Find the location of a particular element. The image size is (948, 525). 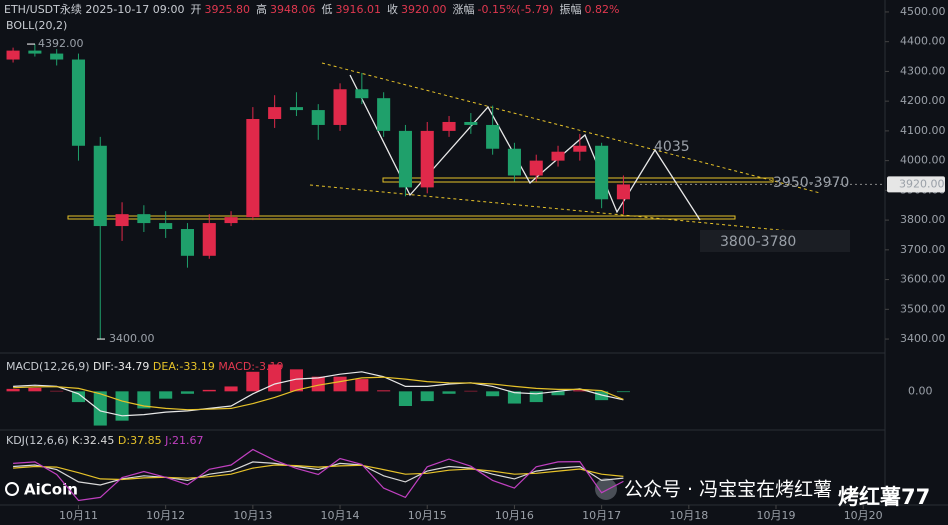

low-label: 3400.00 is located at coordinates (132, 338).